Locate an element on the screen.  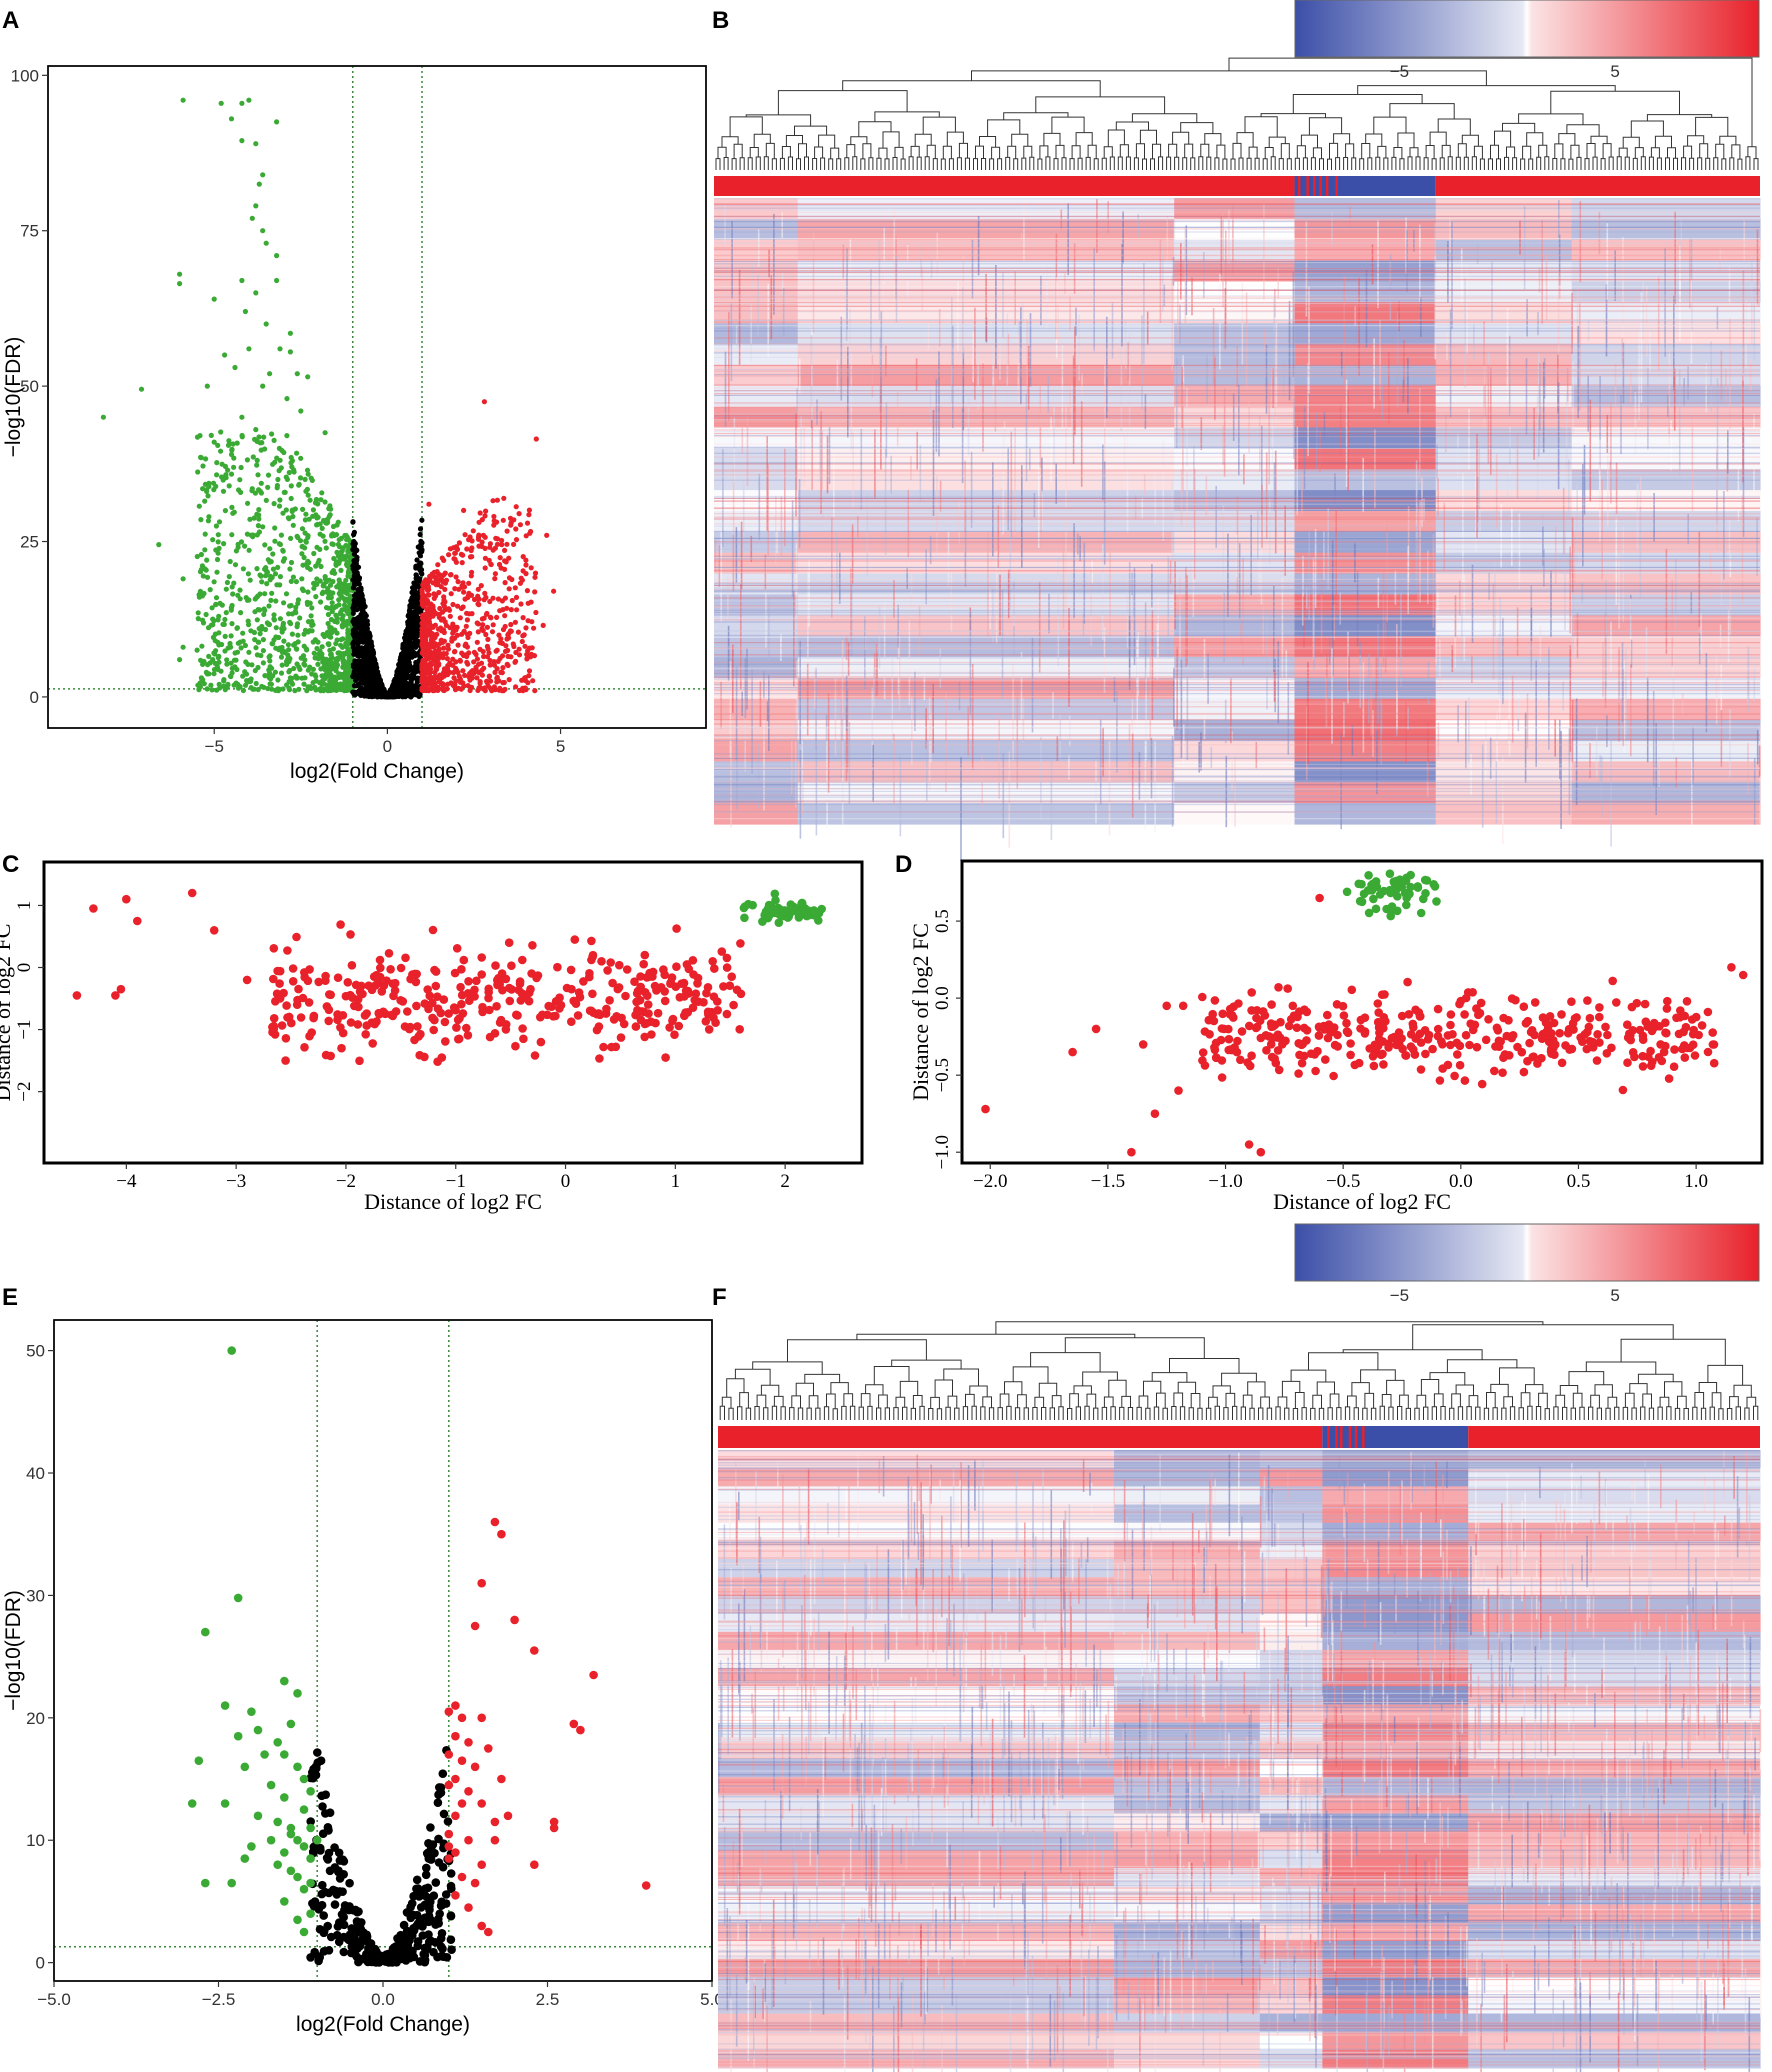
panel-label-f: F is located at coordinates (719, 1297).